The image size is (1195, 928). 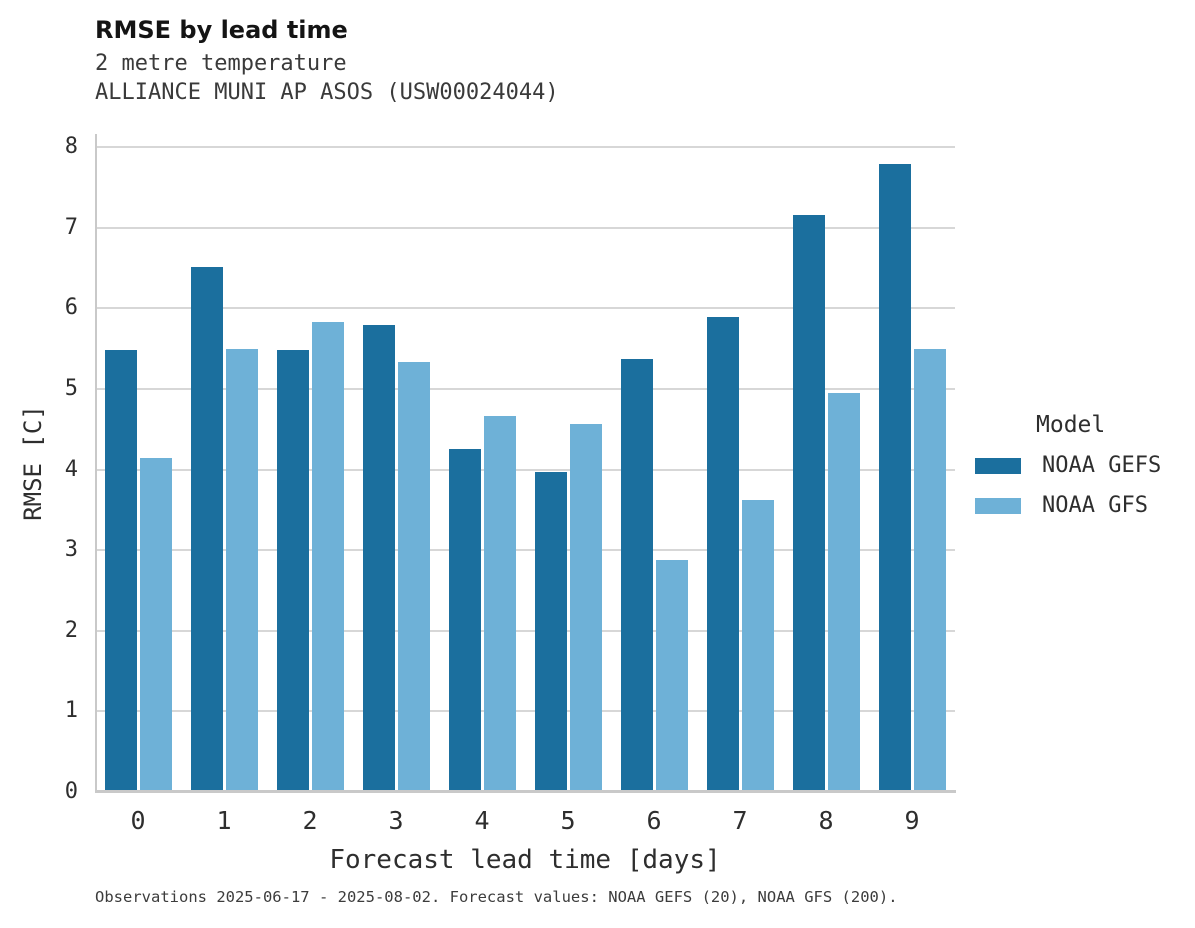 I want to click on x-tick-1: 1, so click(x=224, y=820).